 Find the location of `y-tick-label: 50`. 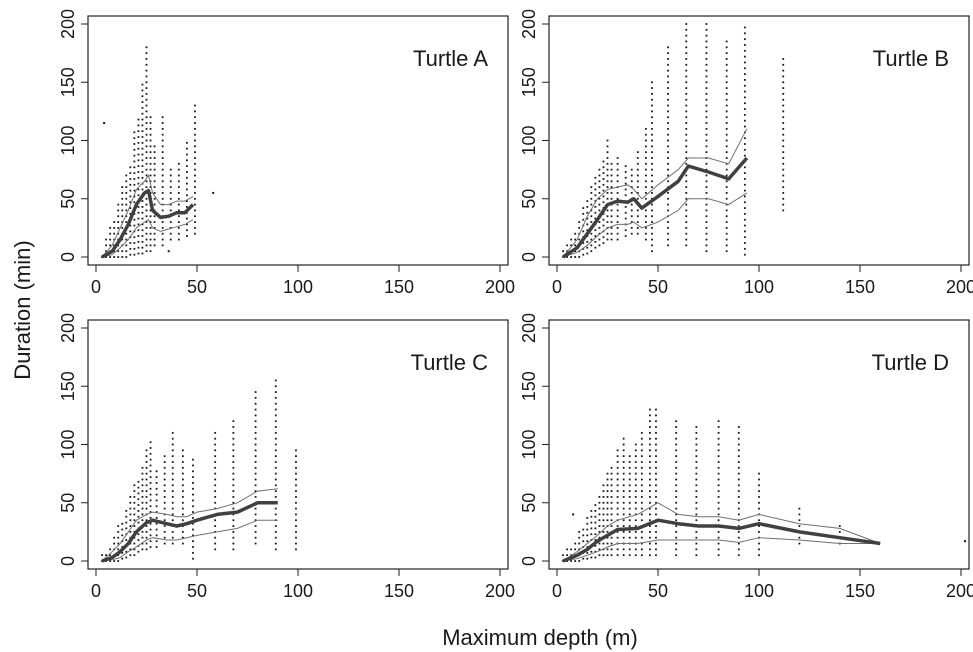

y-tick-label: 50 is located at coordinates (68, 503).